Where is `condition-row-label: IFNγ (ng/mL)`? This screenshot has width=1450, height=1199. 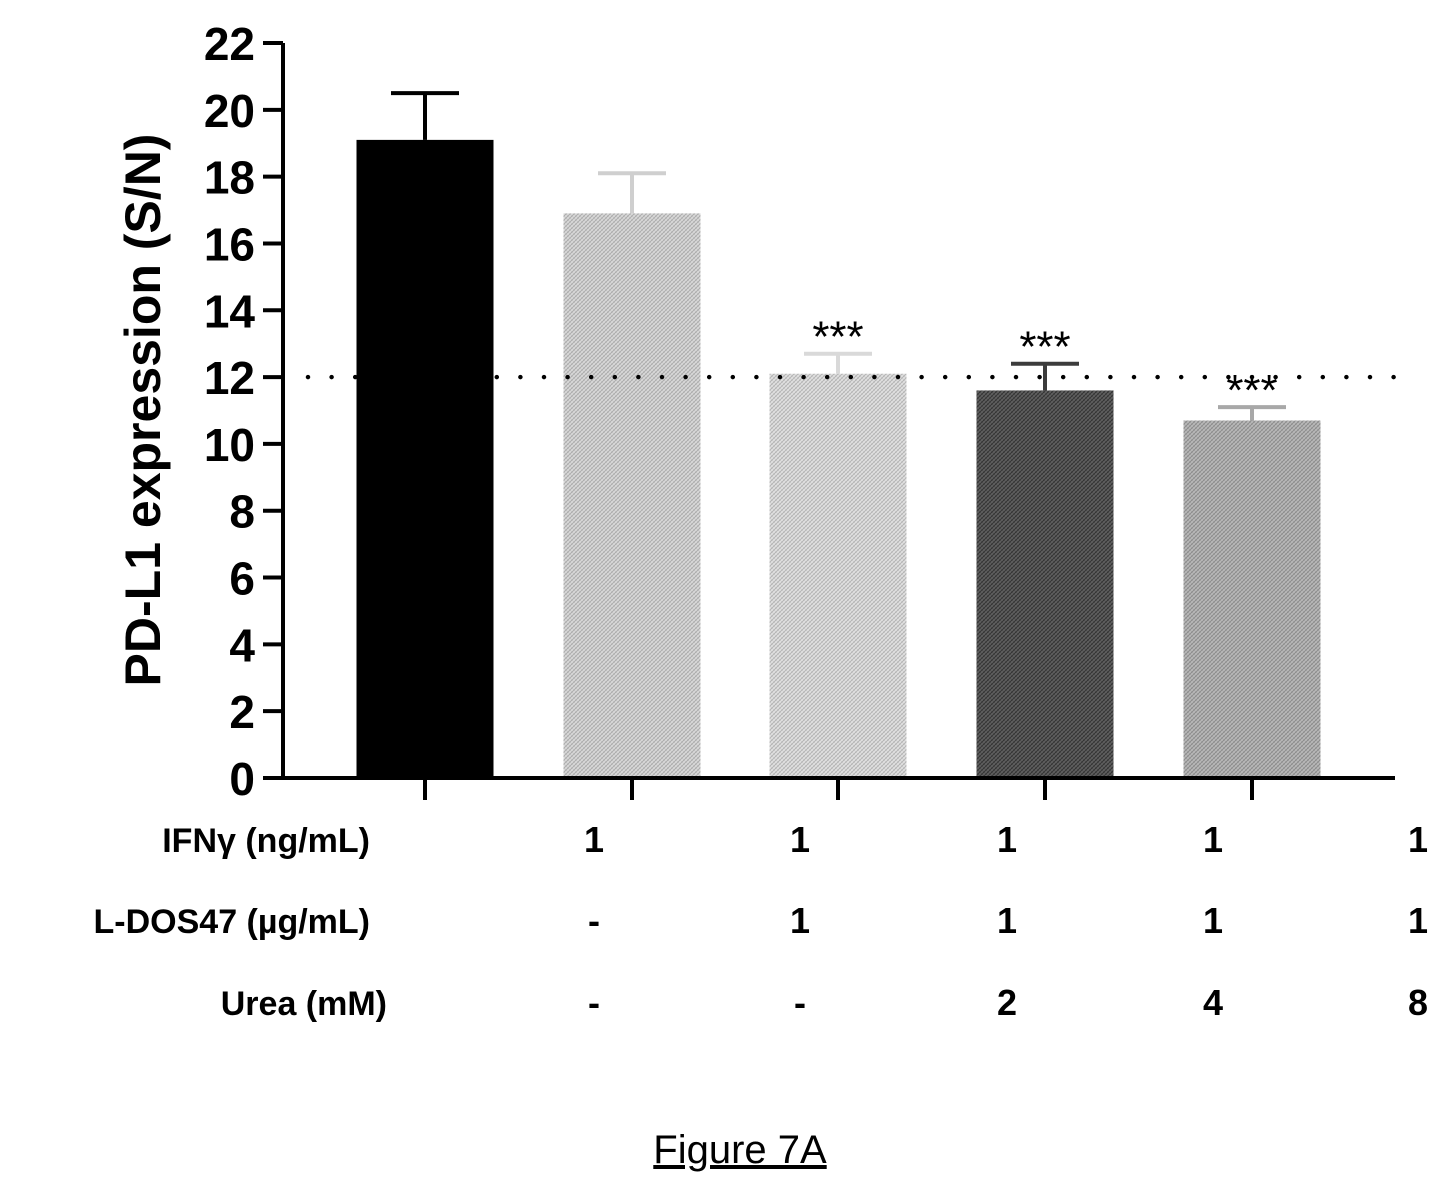
condition-row-label: IFNγ (ng/mL) is located at coordinates (266, 841).